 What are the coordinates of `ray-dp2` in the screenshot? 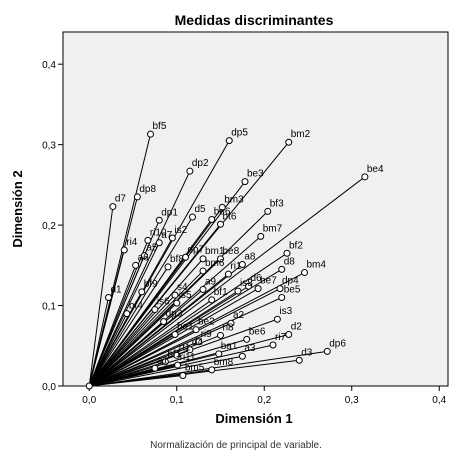 It's located at (139, 278).